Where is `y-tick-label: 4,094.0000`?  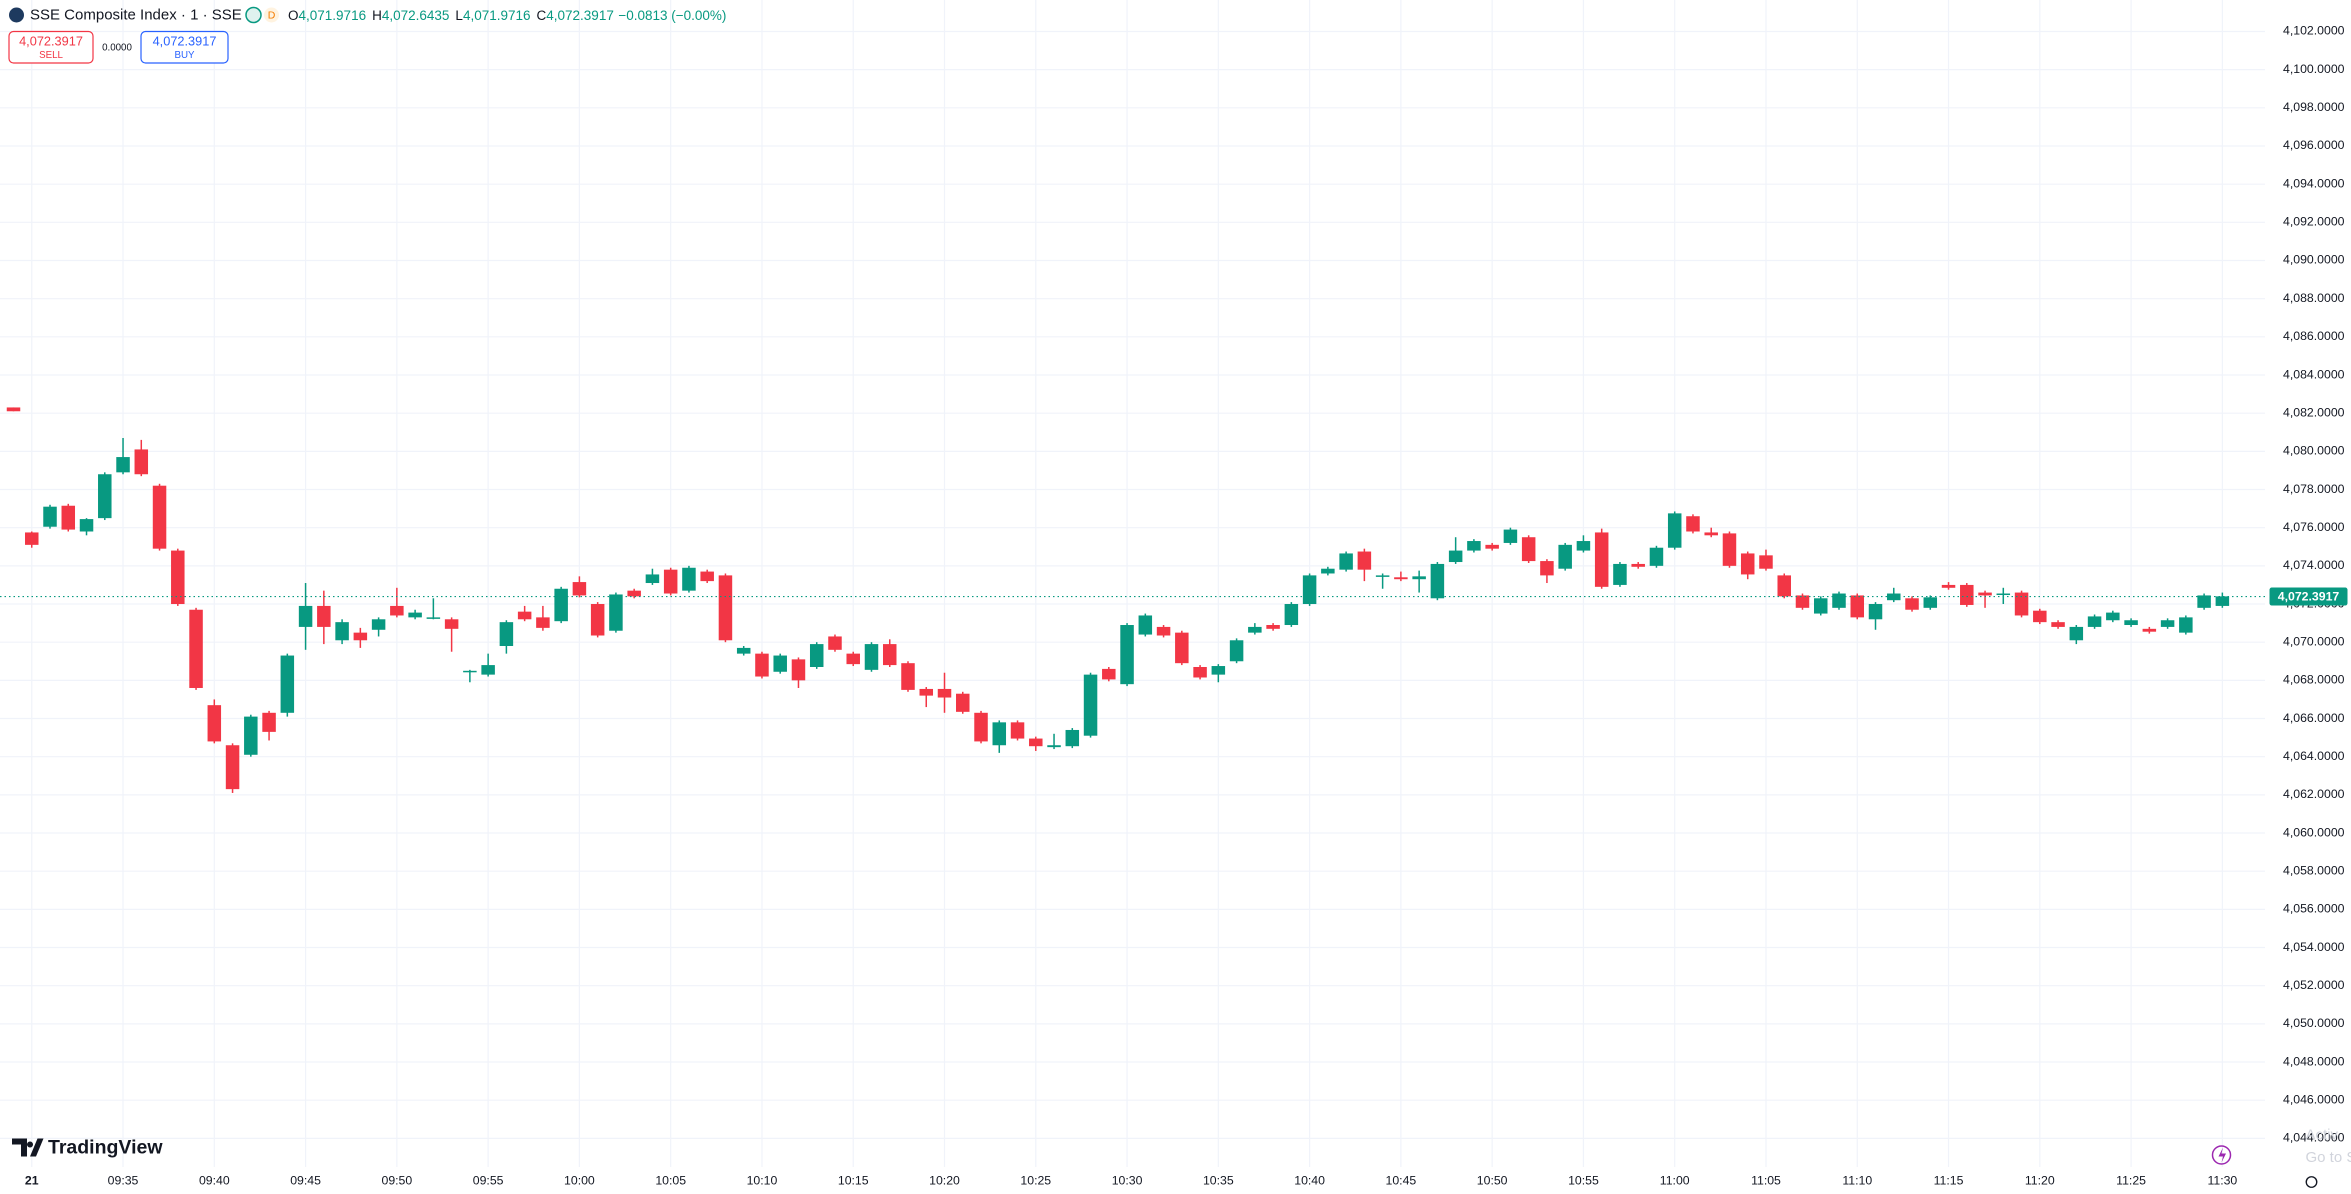 y-tick-label: 4,094.0000 is located at coordinates (2314, 183).